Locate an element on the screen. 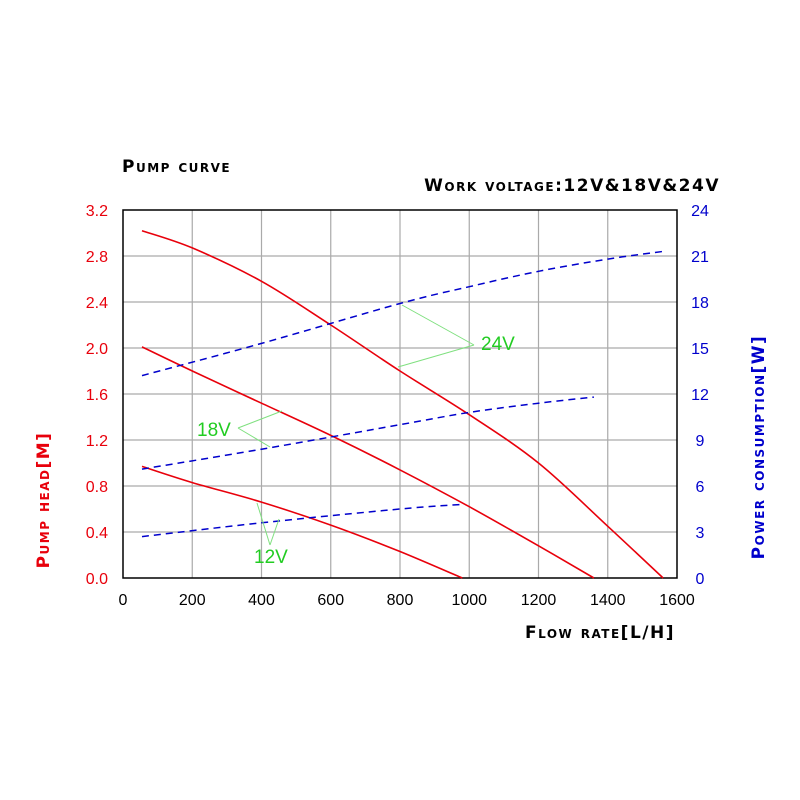 Image resolution: width=800 pixels, height=800 pixels. x-axis-label: Flow rate[L/H] is located at coordinates (600, 633).